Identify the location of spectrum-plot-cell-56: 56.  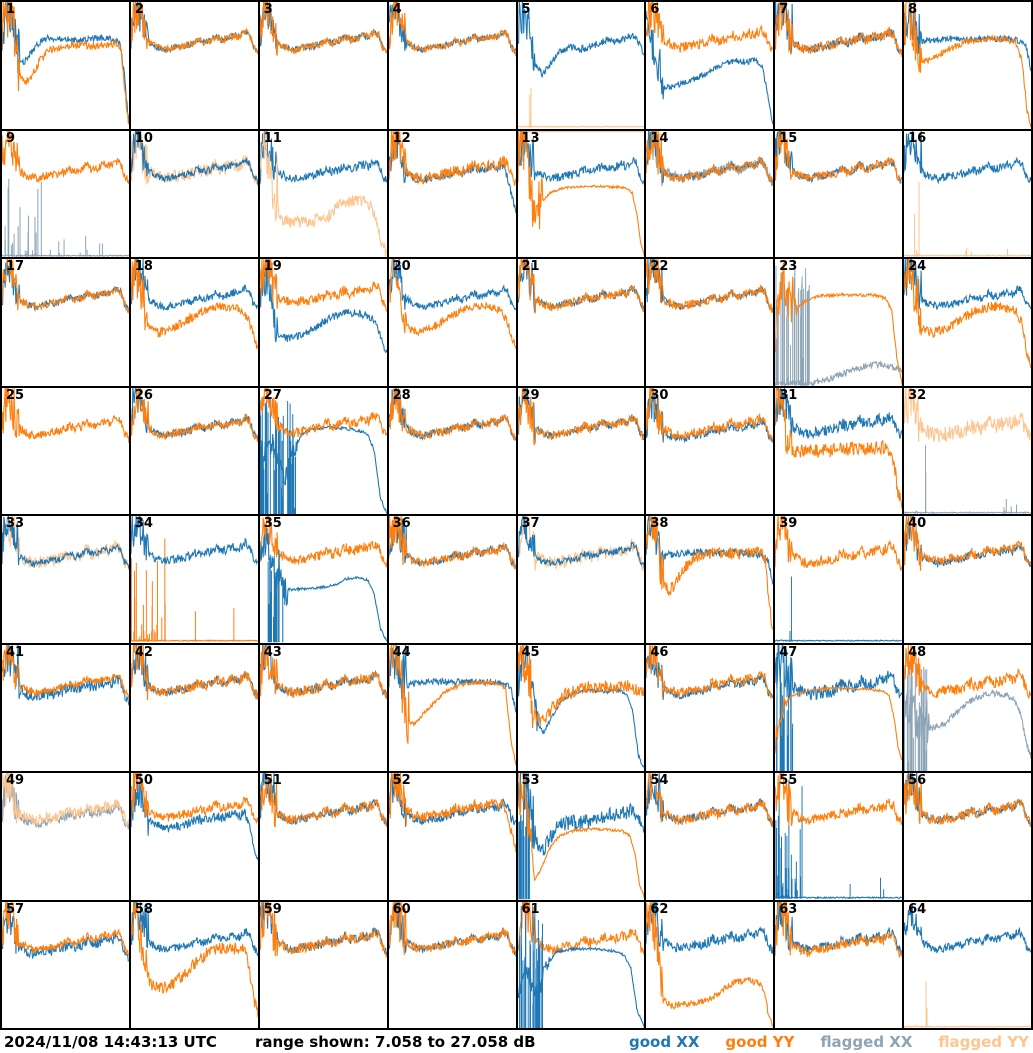
(967, 836).